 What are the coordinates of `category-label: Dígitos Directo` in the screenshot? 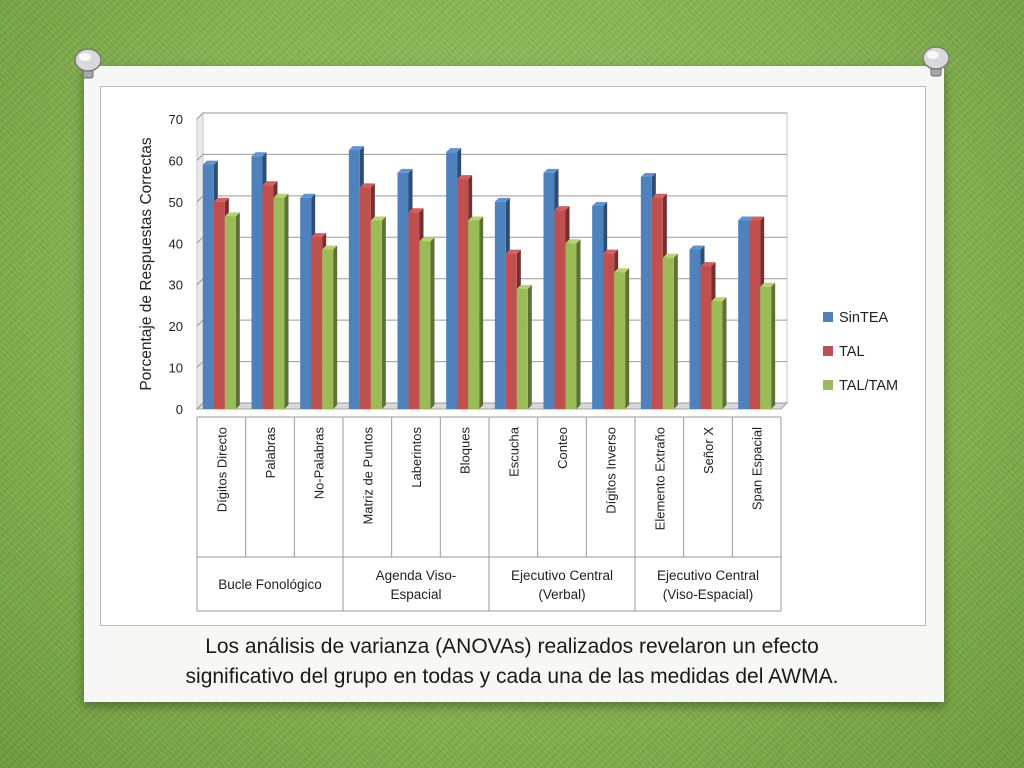 It's located at (221, 469).